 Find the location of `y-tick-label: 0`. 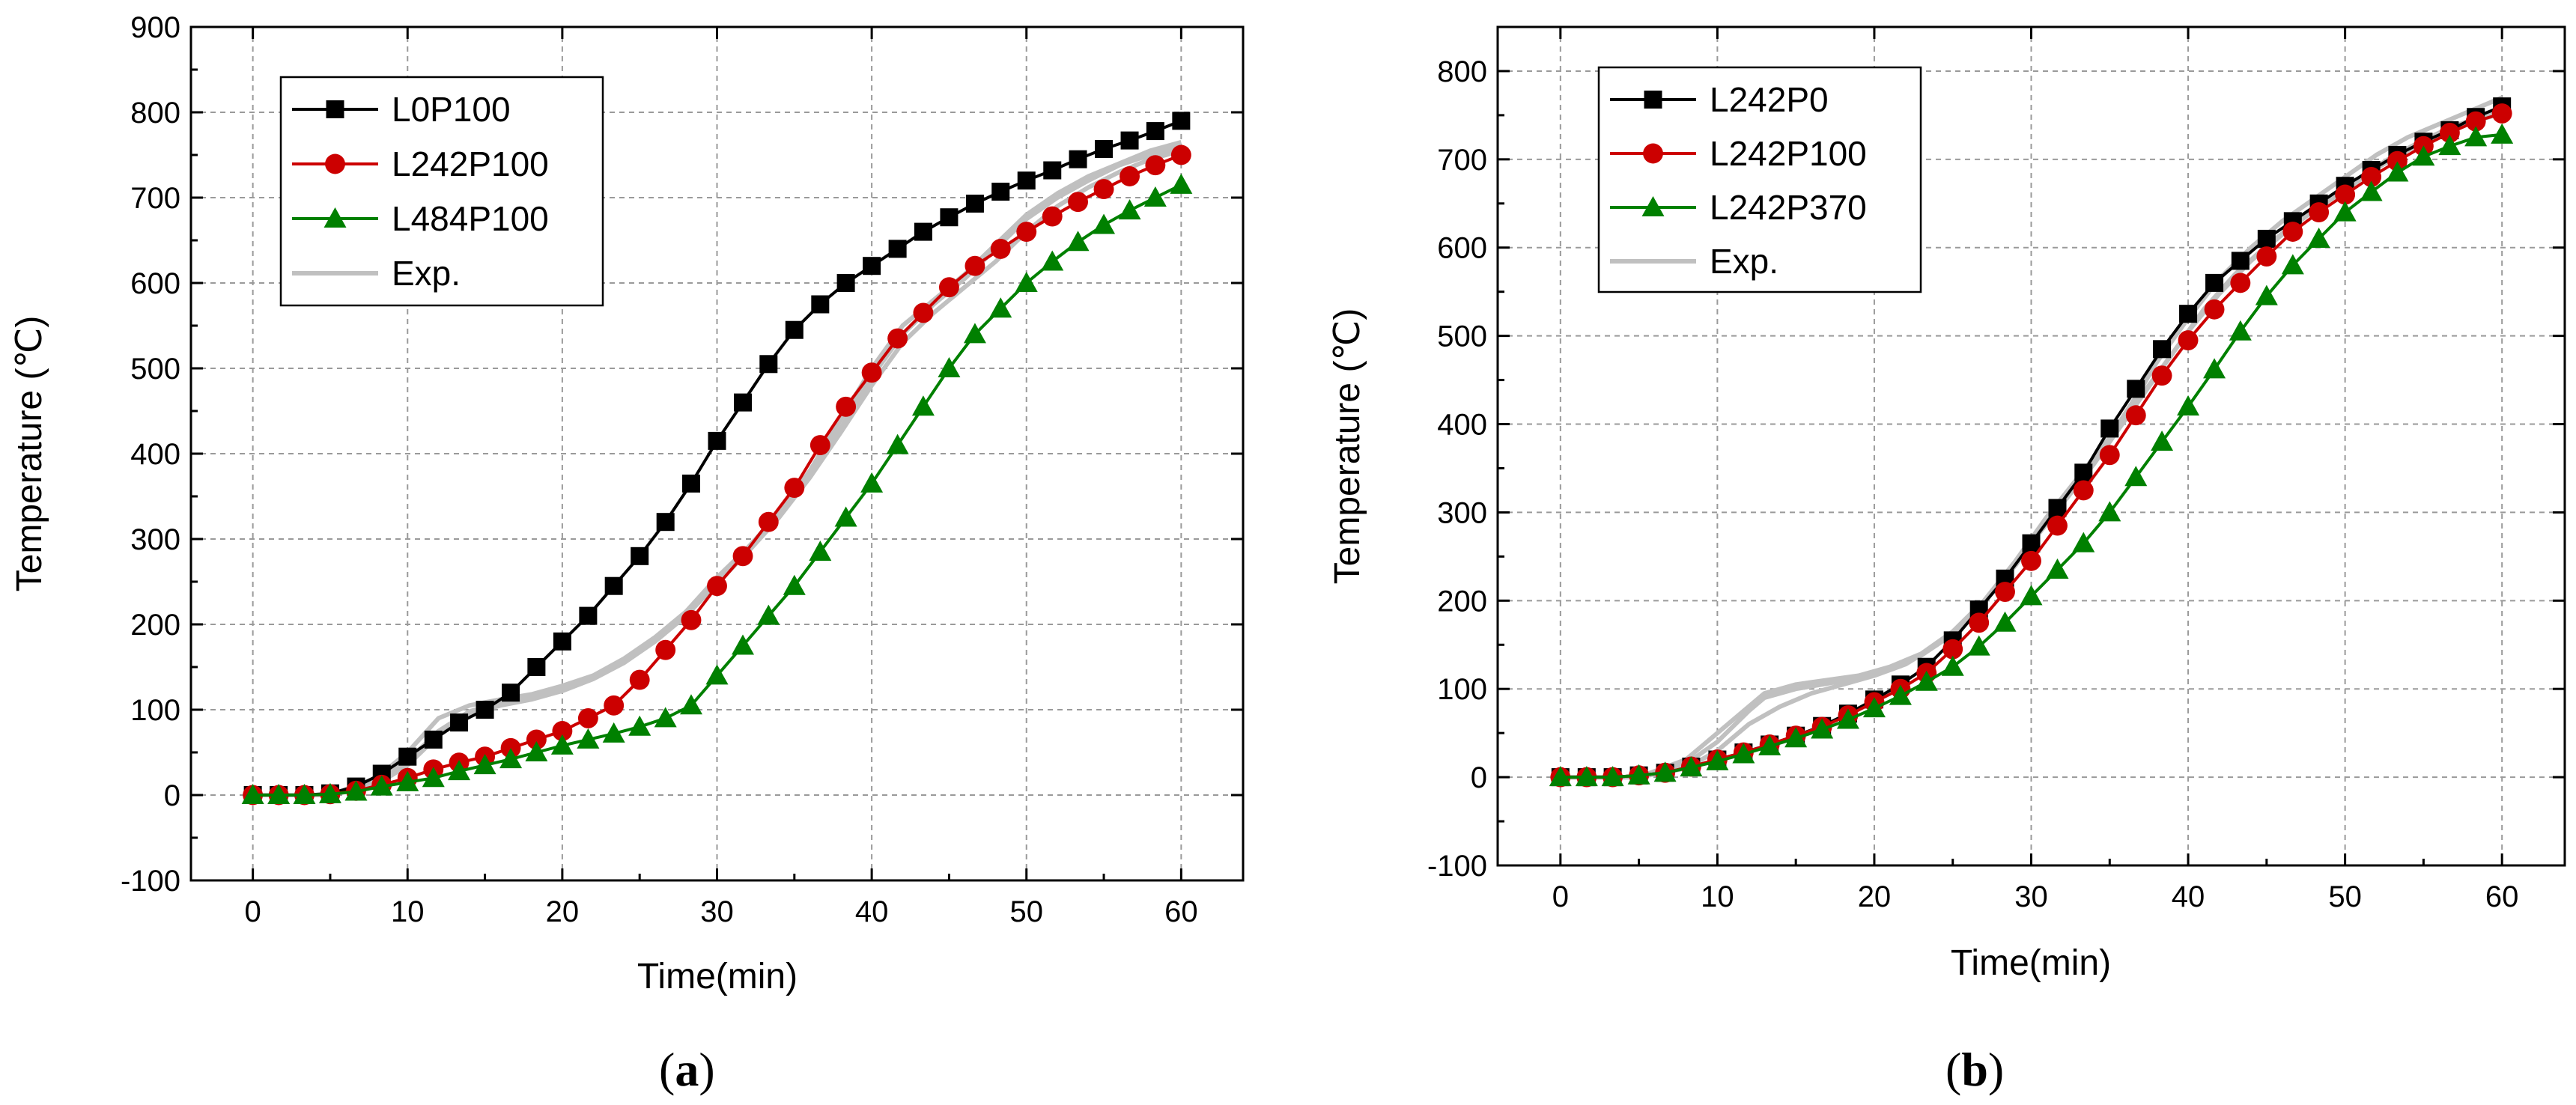

y-tick-label: 0 is located at coordinates (1479, 777).